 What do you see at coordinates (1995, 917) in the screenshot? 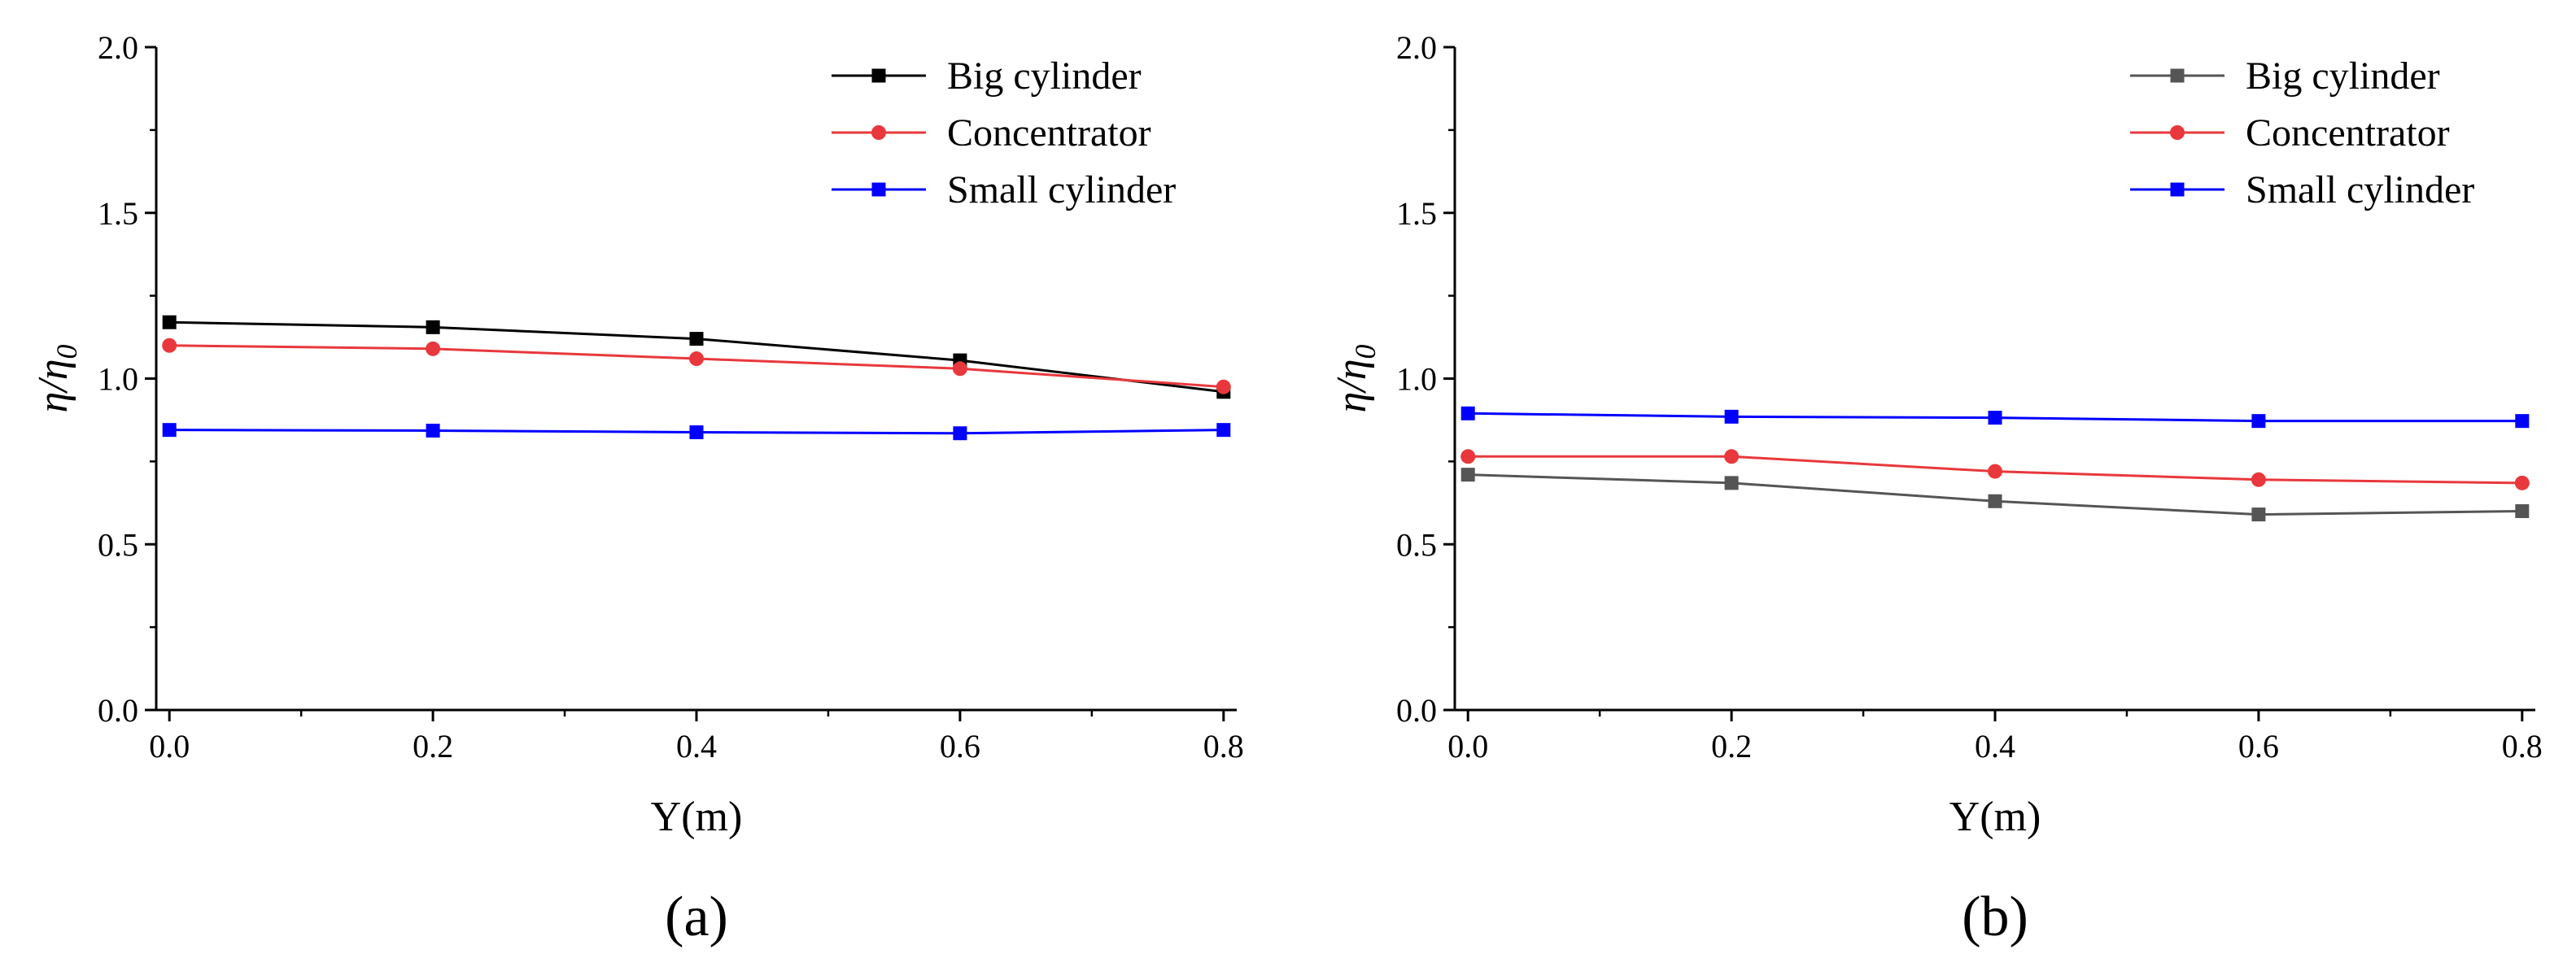
I see `panel-label: (b)` at bounding box center [1995, 917].